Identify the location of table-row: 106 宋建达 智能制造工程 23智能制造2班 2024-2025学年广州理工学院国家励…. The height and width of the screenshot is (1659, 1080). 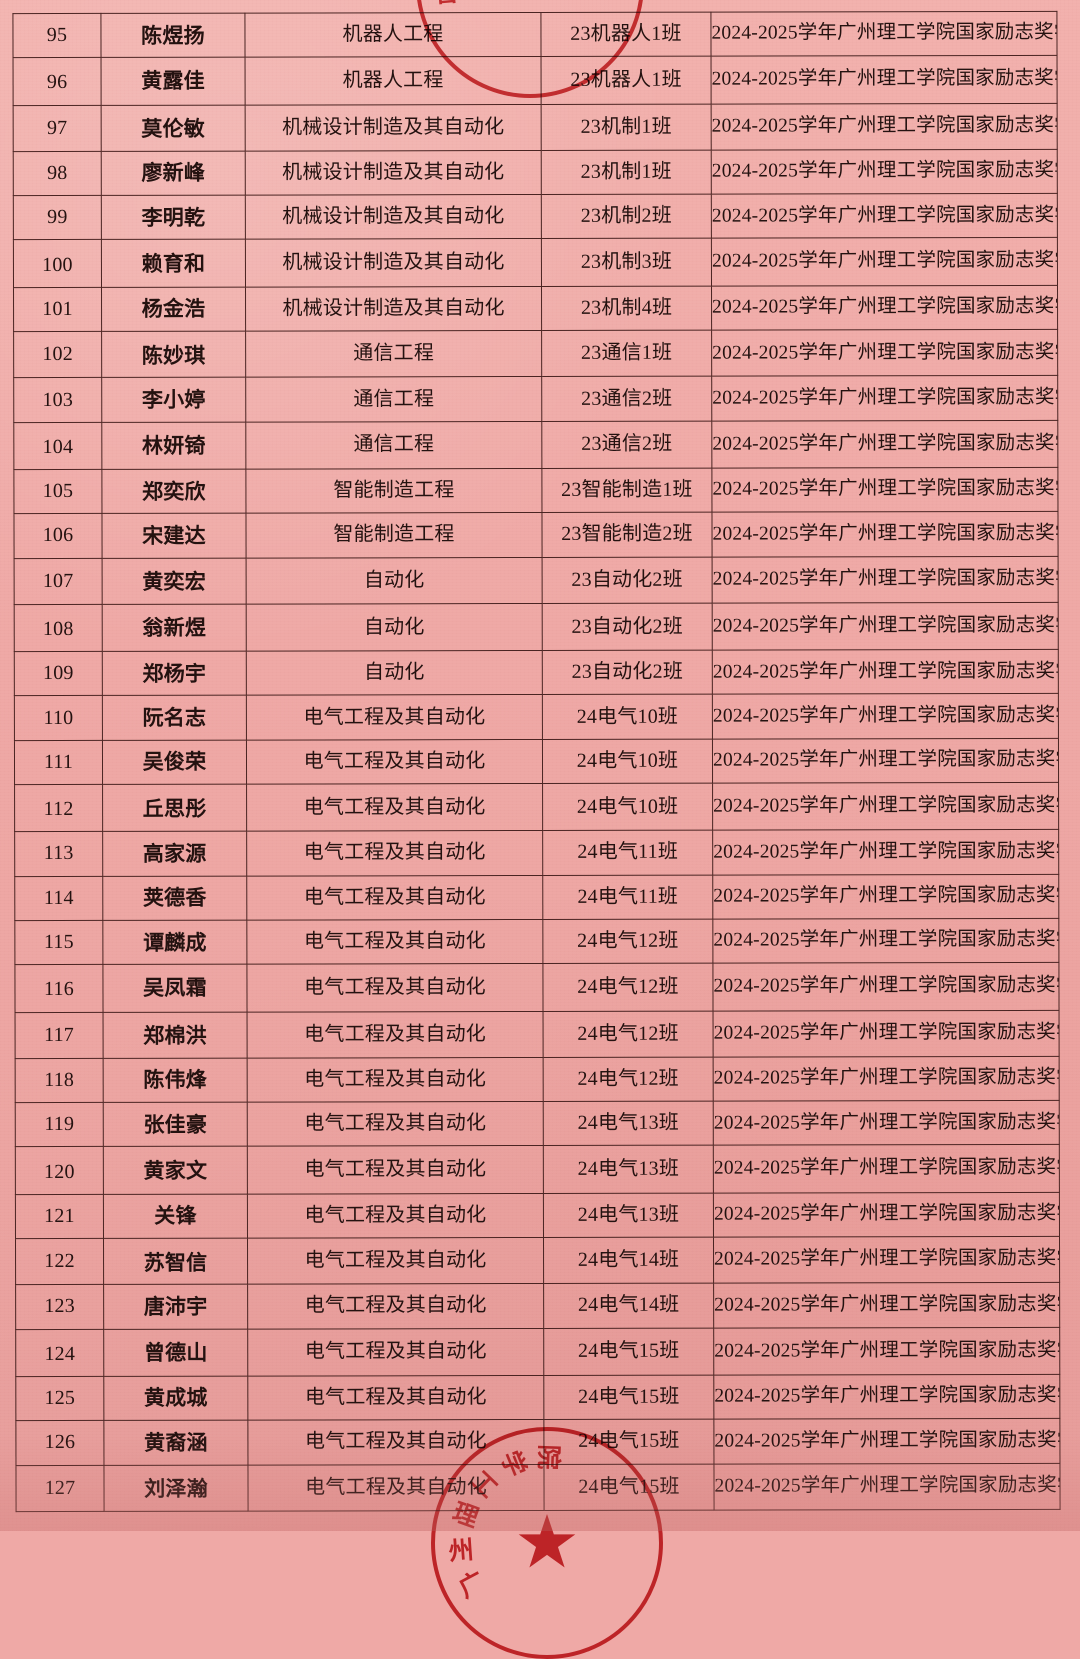
(536, 535).